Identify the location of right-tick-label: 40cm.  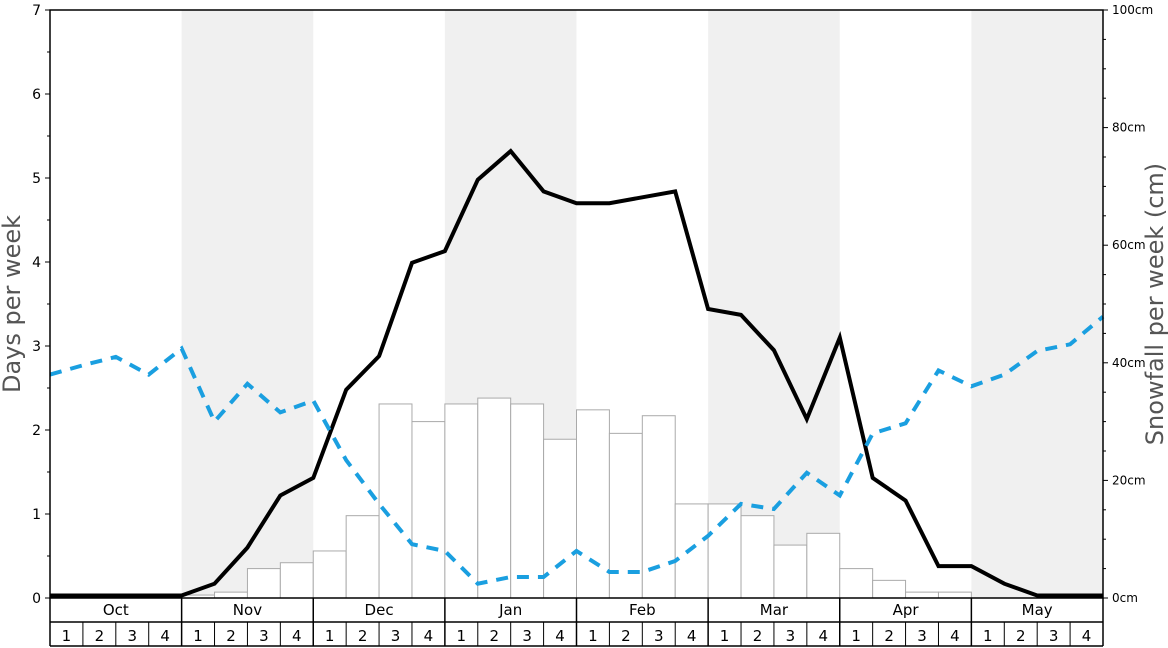
(1129, 363).